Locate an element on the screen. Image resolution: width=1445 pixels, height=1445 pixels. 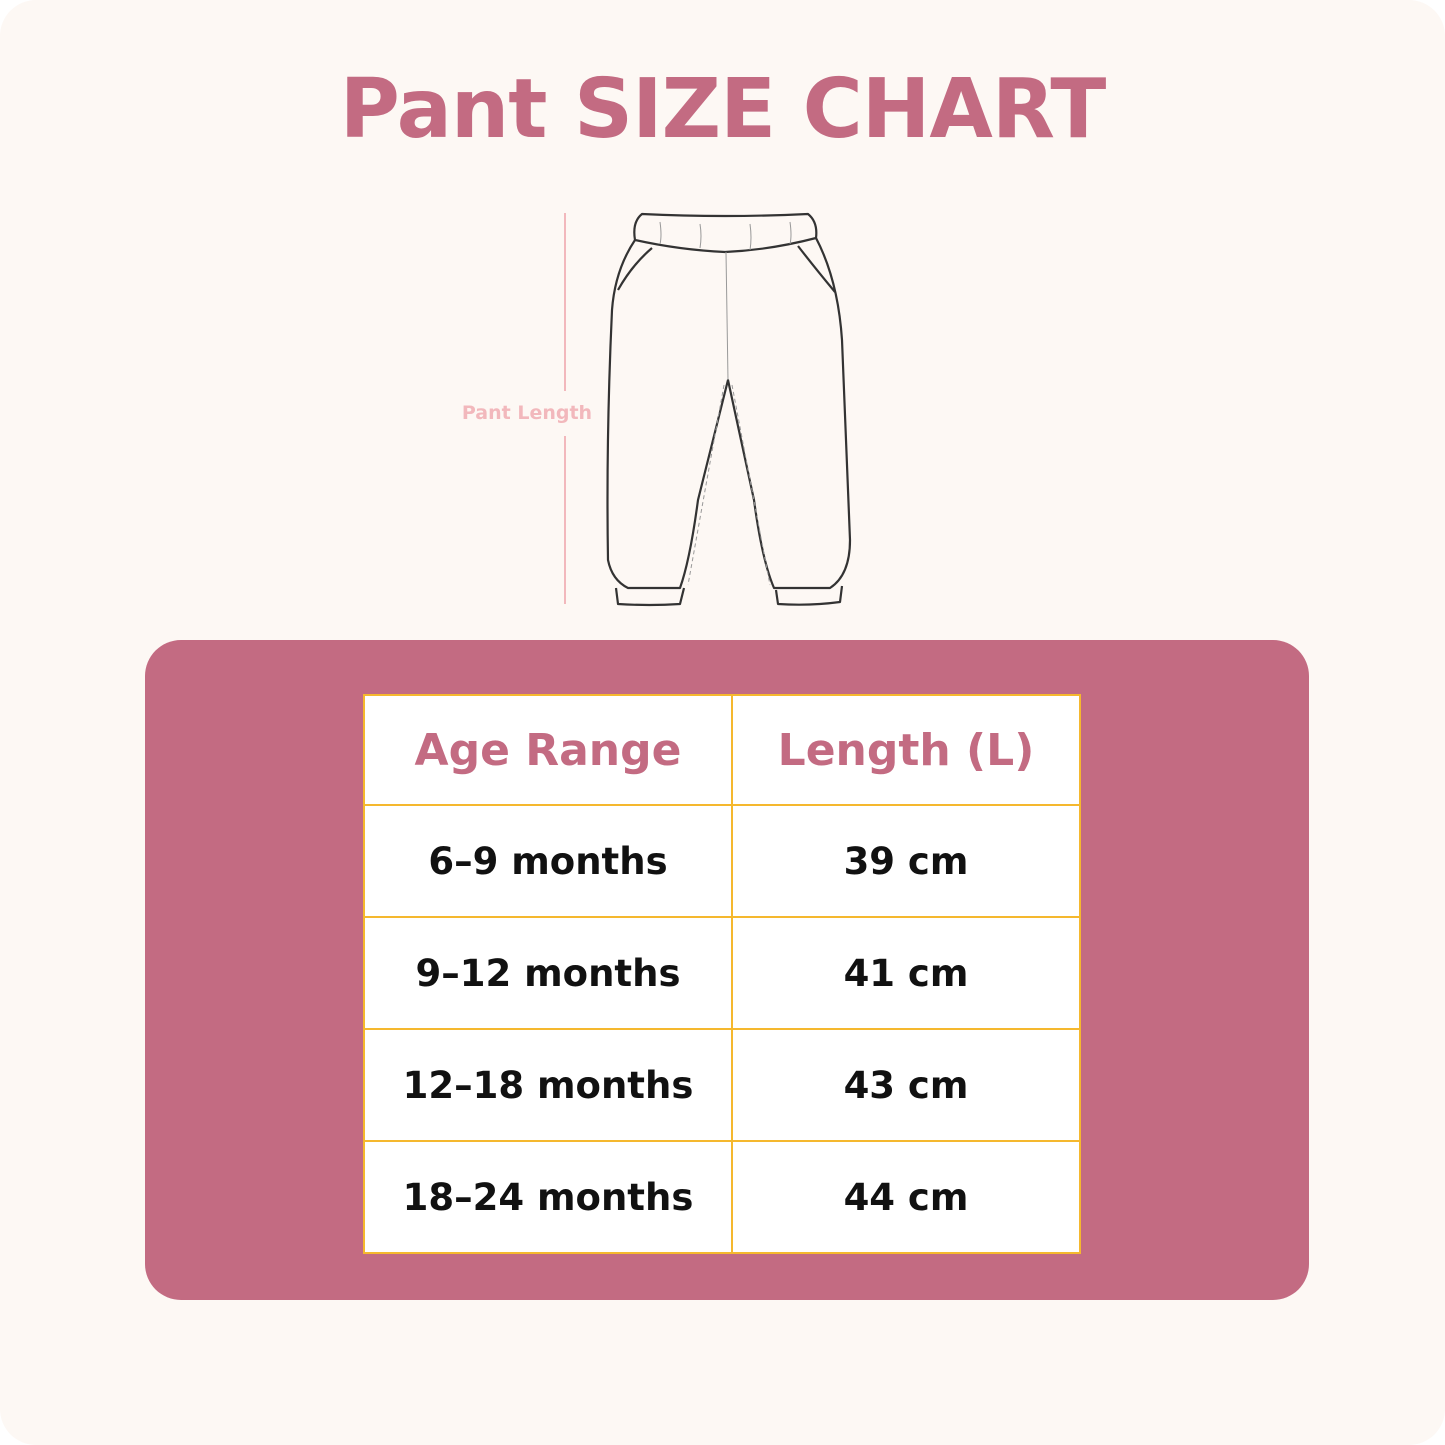
age-cell: 6–9 months is located at coordinates (548, 861).